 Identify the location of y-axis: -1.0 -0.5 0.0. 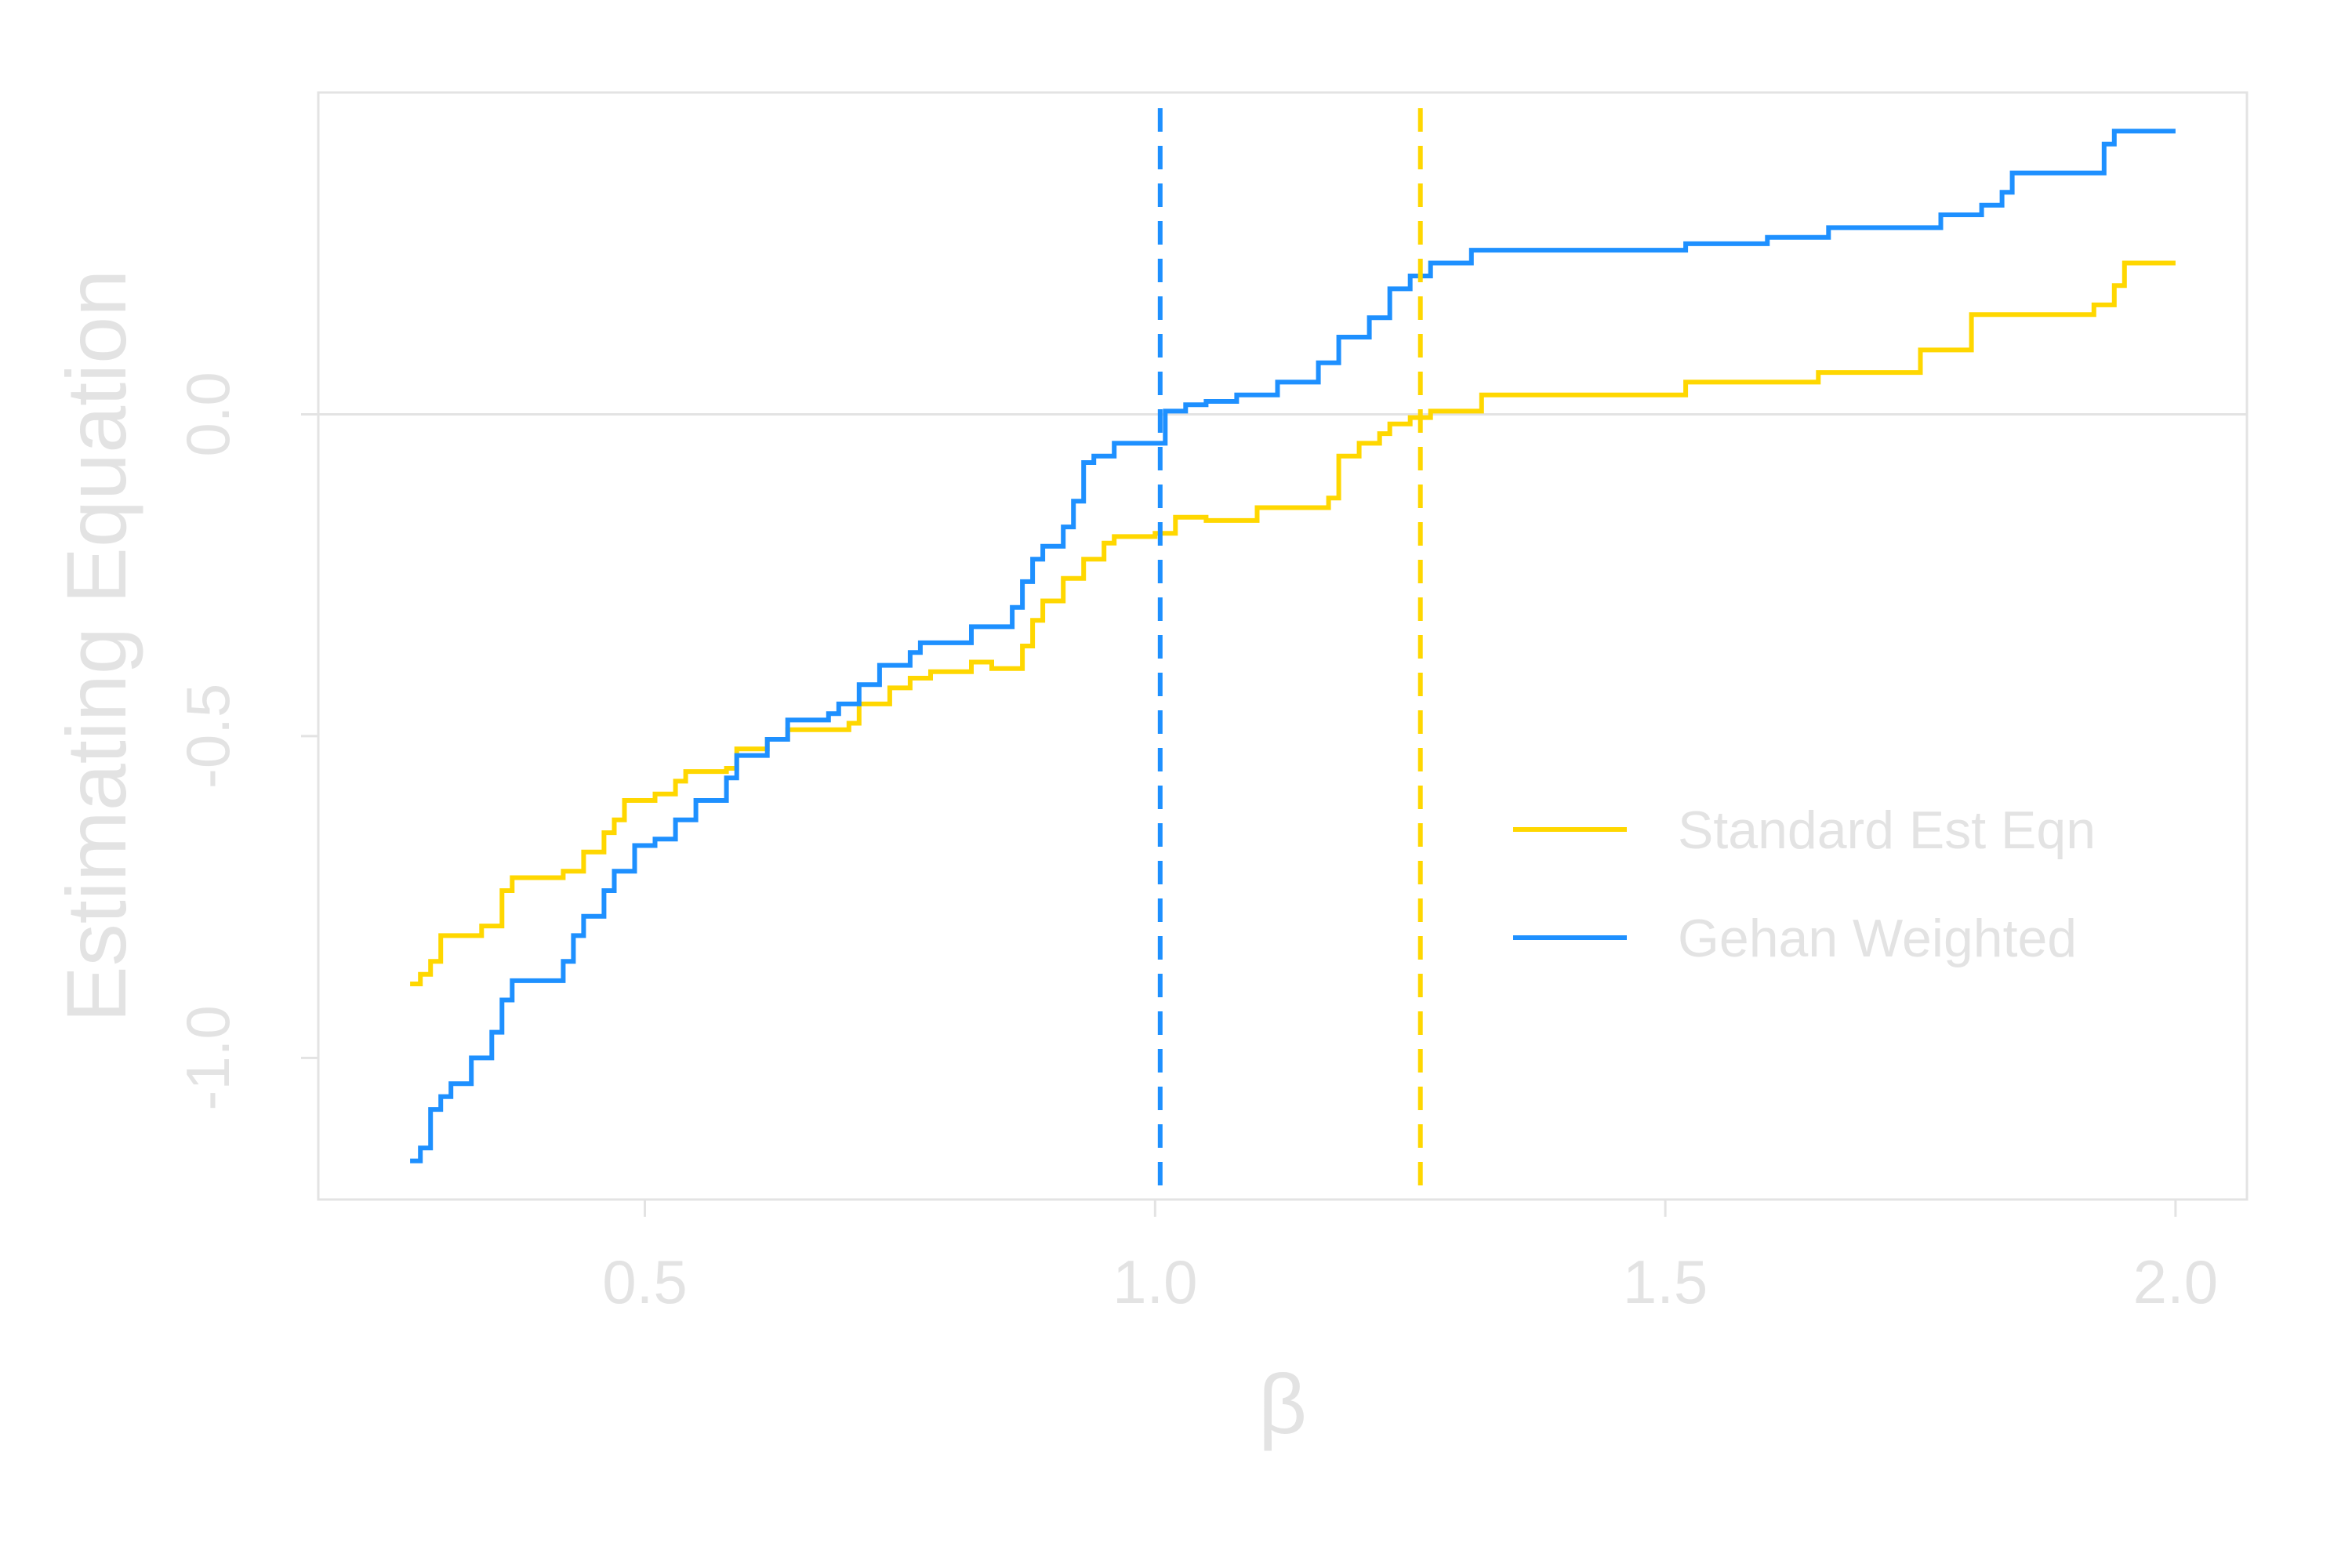
(245, 741).